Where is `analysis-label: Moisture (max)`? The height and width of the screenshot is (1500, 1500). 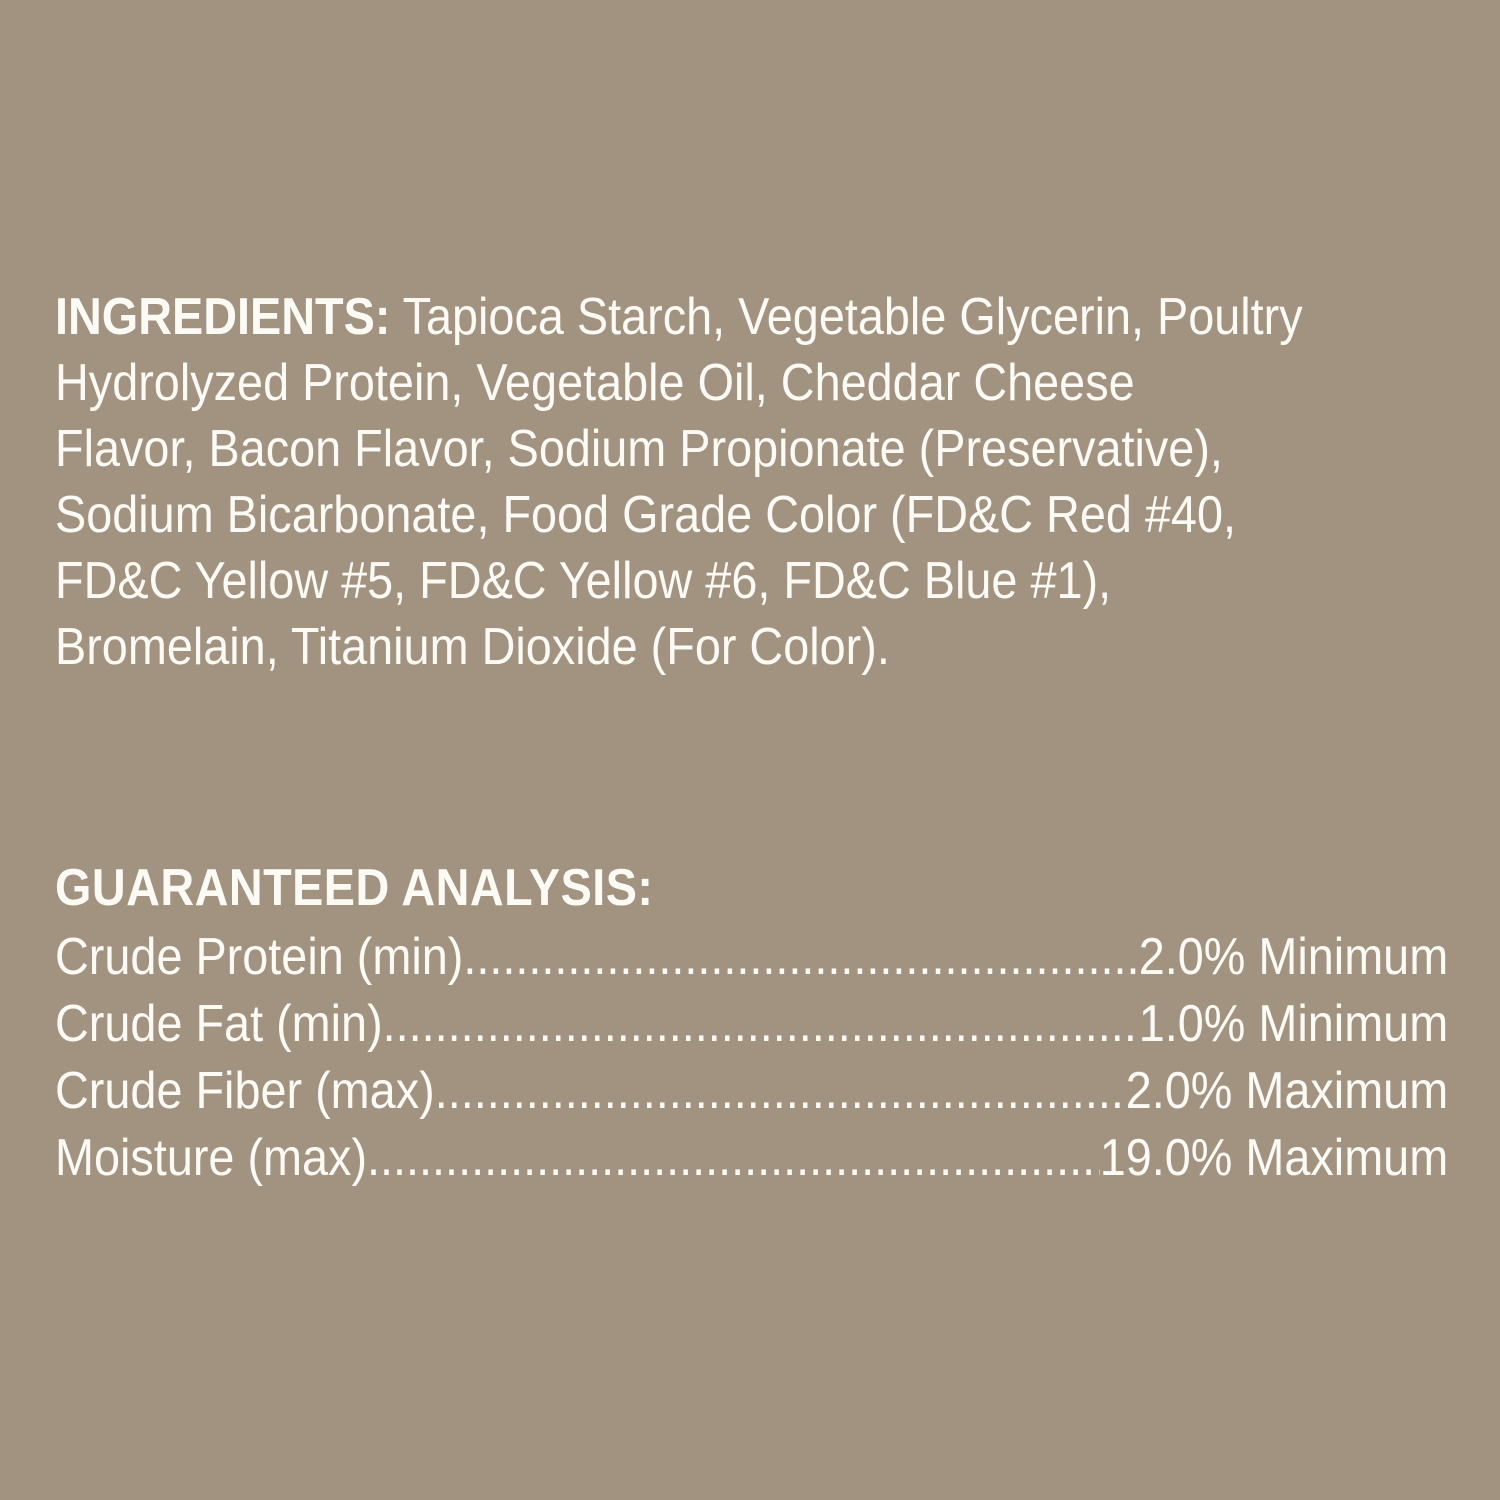 analysis-label: Moisture (max) is located at coordinates (211, 1158).